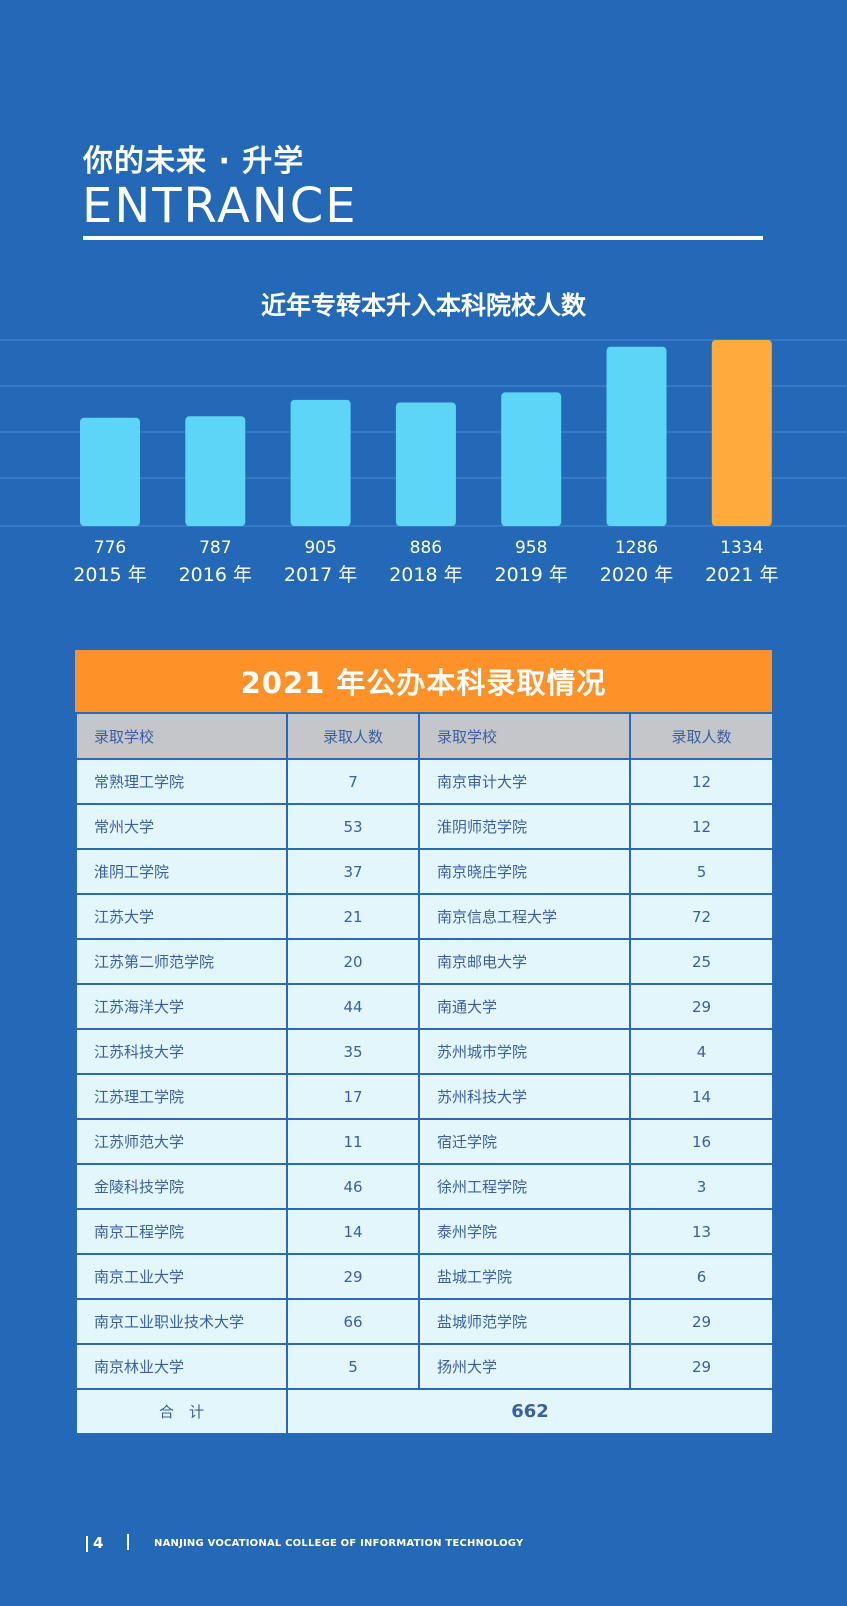  I want to click on bar-value-label: 776, so click(110, 548).